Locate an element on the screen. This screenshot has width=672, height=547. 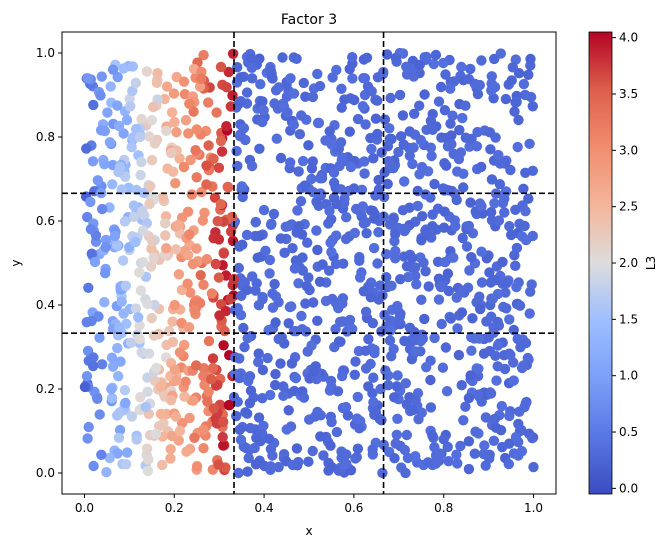
colorbar is located at coordinates (600, 263).